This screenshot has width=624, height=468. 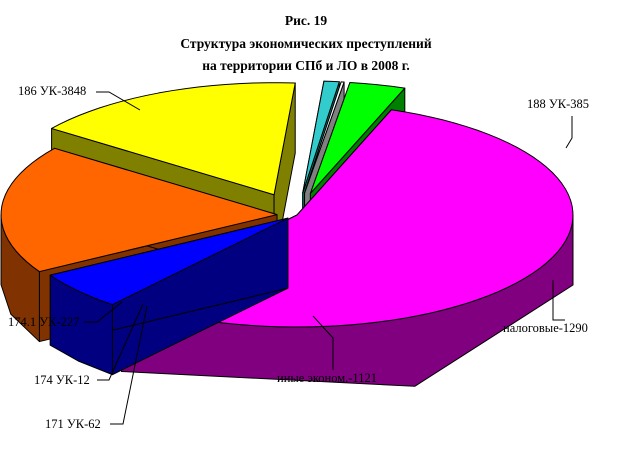 I want to click on chart-title-line-2: Структура экономических преступлений, so click(x=305, y=43).